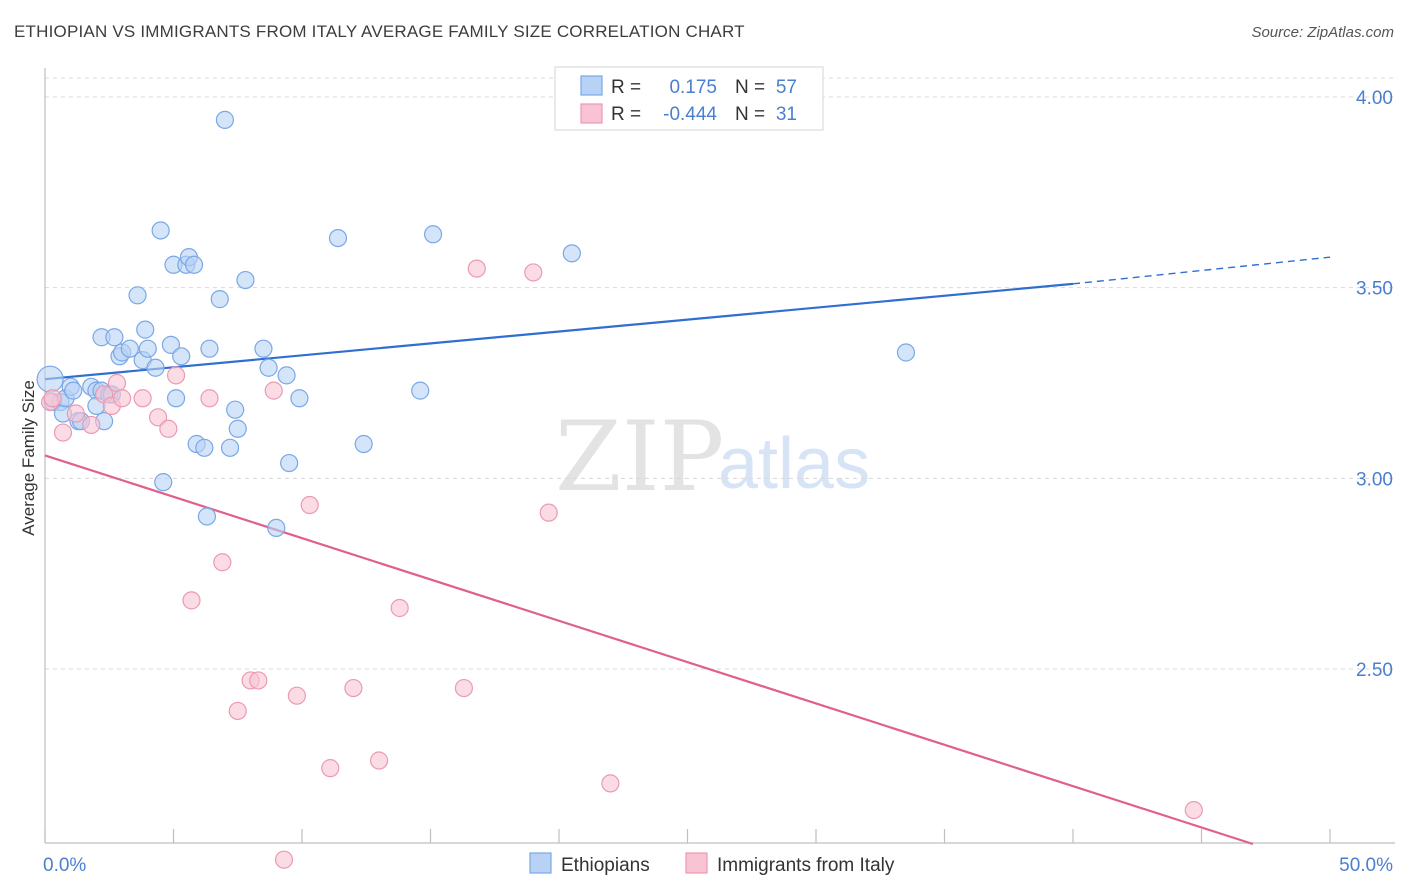 The width and height of the screenshot is (1406, 892). I want to click on legend-r-label-1: R =, so click(626, 87).